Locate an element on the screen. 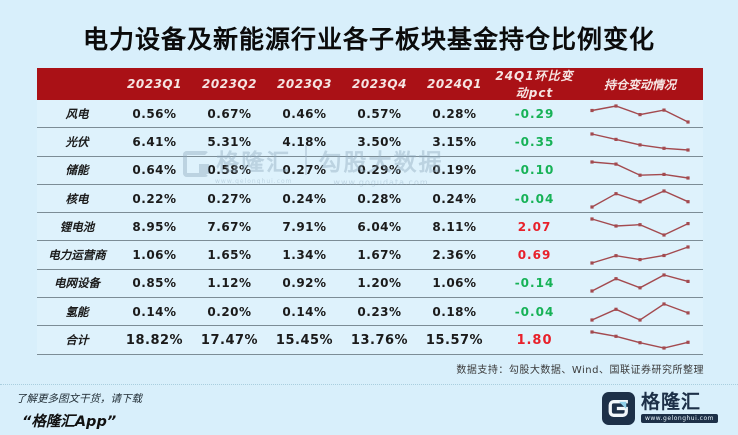 The image size is (738, 435). table-row: 光伏 6.41% 5.31% 4.18% 3.50% 3.15% -0.35 is located at coordinates (370, 142).